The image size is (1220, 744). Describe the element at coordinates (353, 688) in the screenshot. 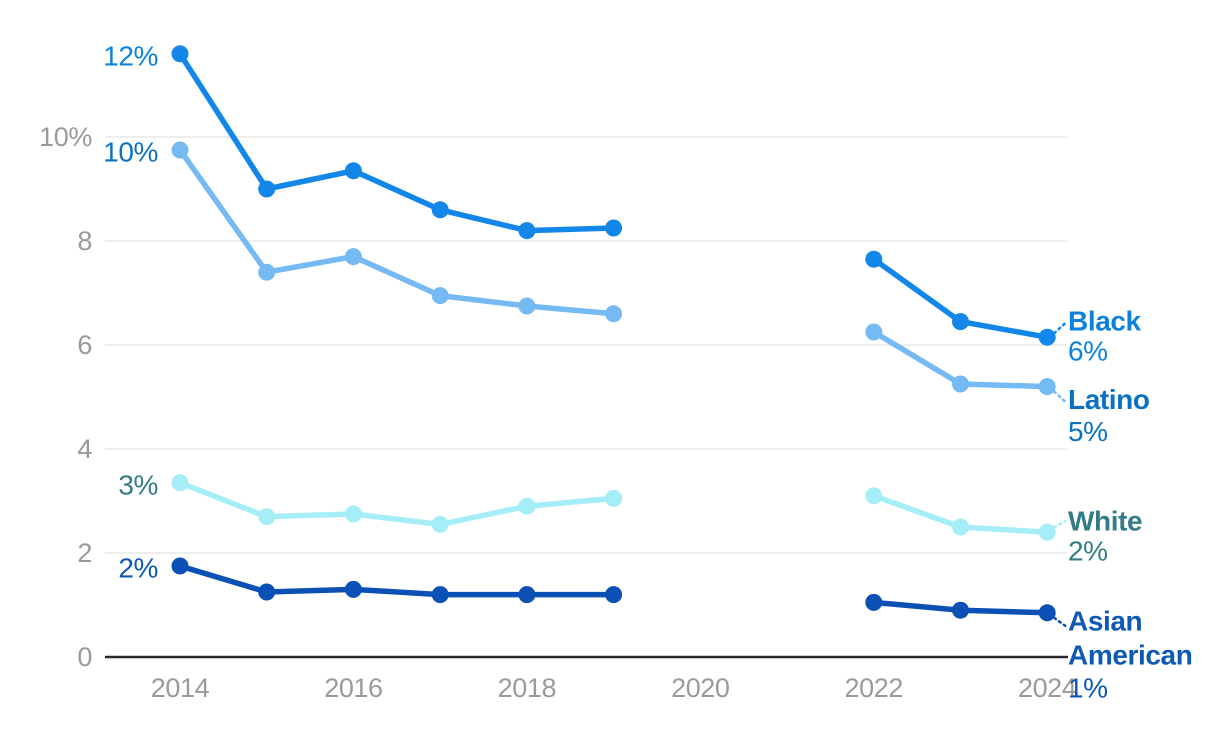

I see `x-axis-tick-label: 2016` at that location.